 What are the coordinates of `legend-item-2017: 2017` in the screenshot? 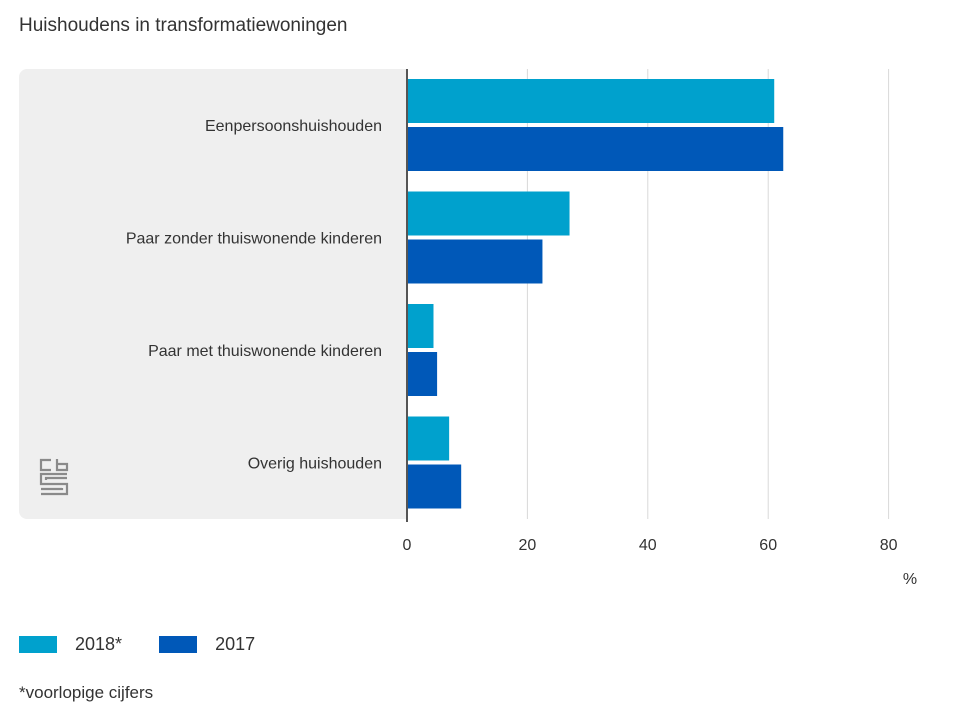 It's located at (207, 644).